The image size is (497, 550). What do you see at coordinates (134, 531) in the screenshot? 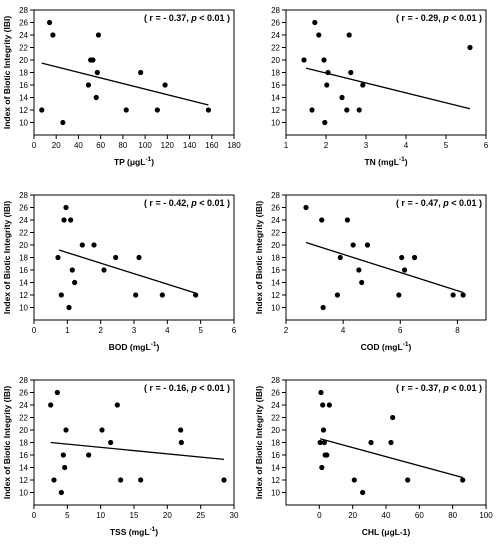
I see `x-axis-label: TSS (mgL-1)` at bounding box center [134, 531].